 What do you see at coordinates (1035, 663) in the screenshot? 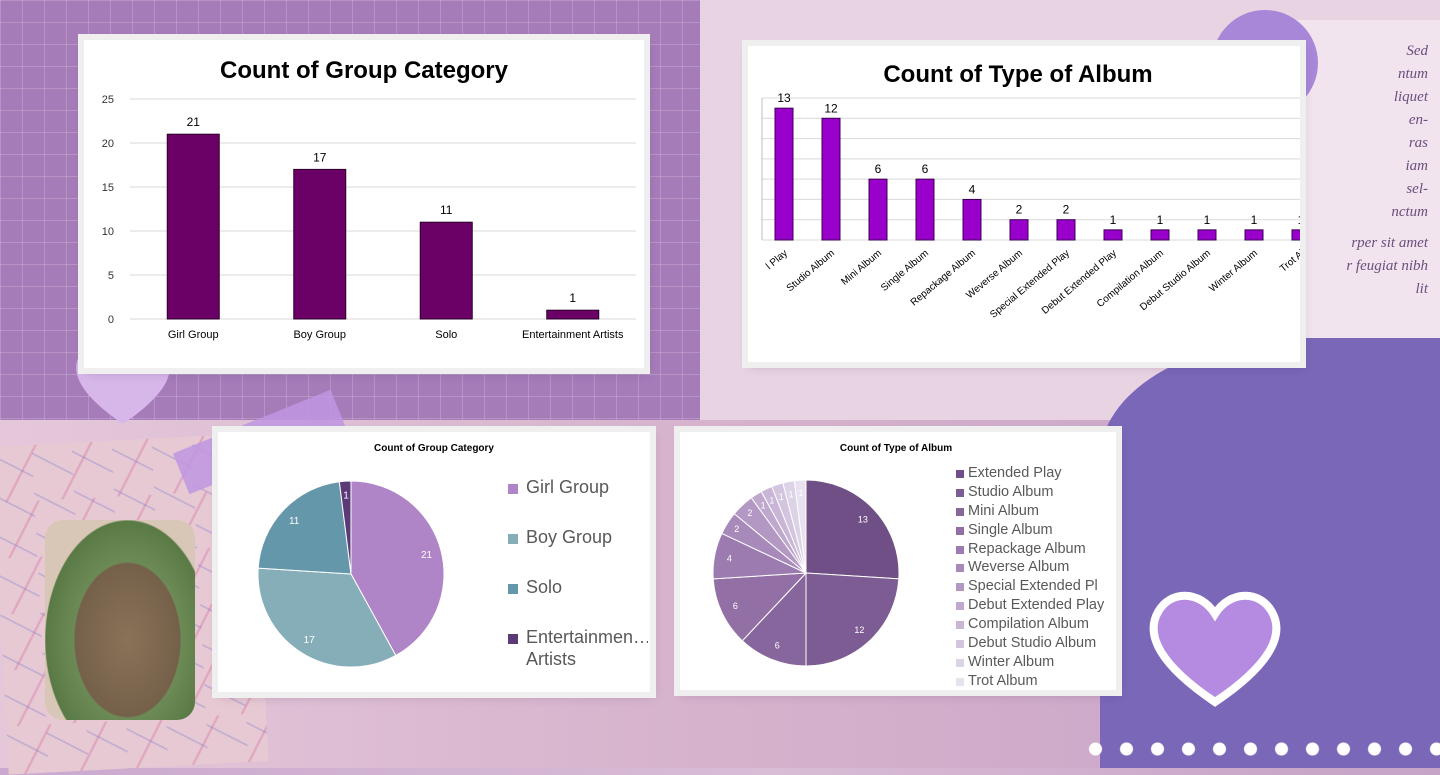
I see `legend-item: Winter Album` at bounding box center [1035, 663].